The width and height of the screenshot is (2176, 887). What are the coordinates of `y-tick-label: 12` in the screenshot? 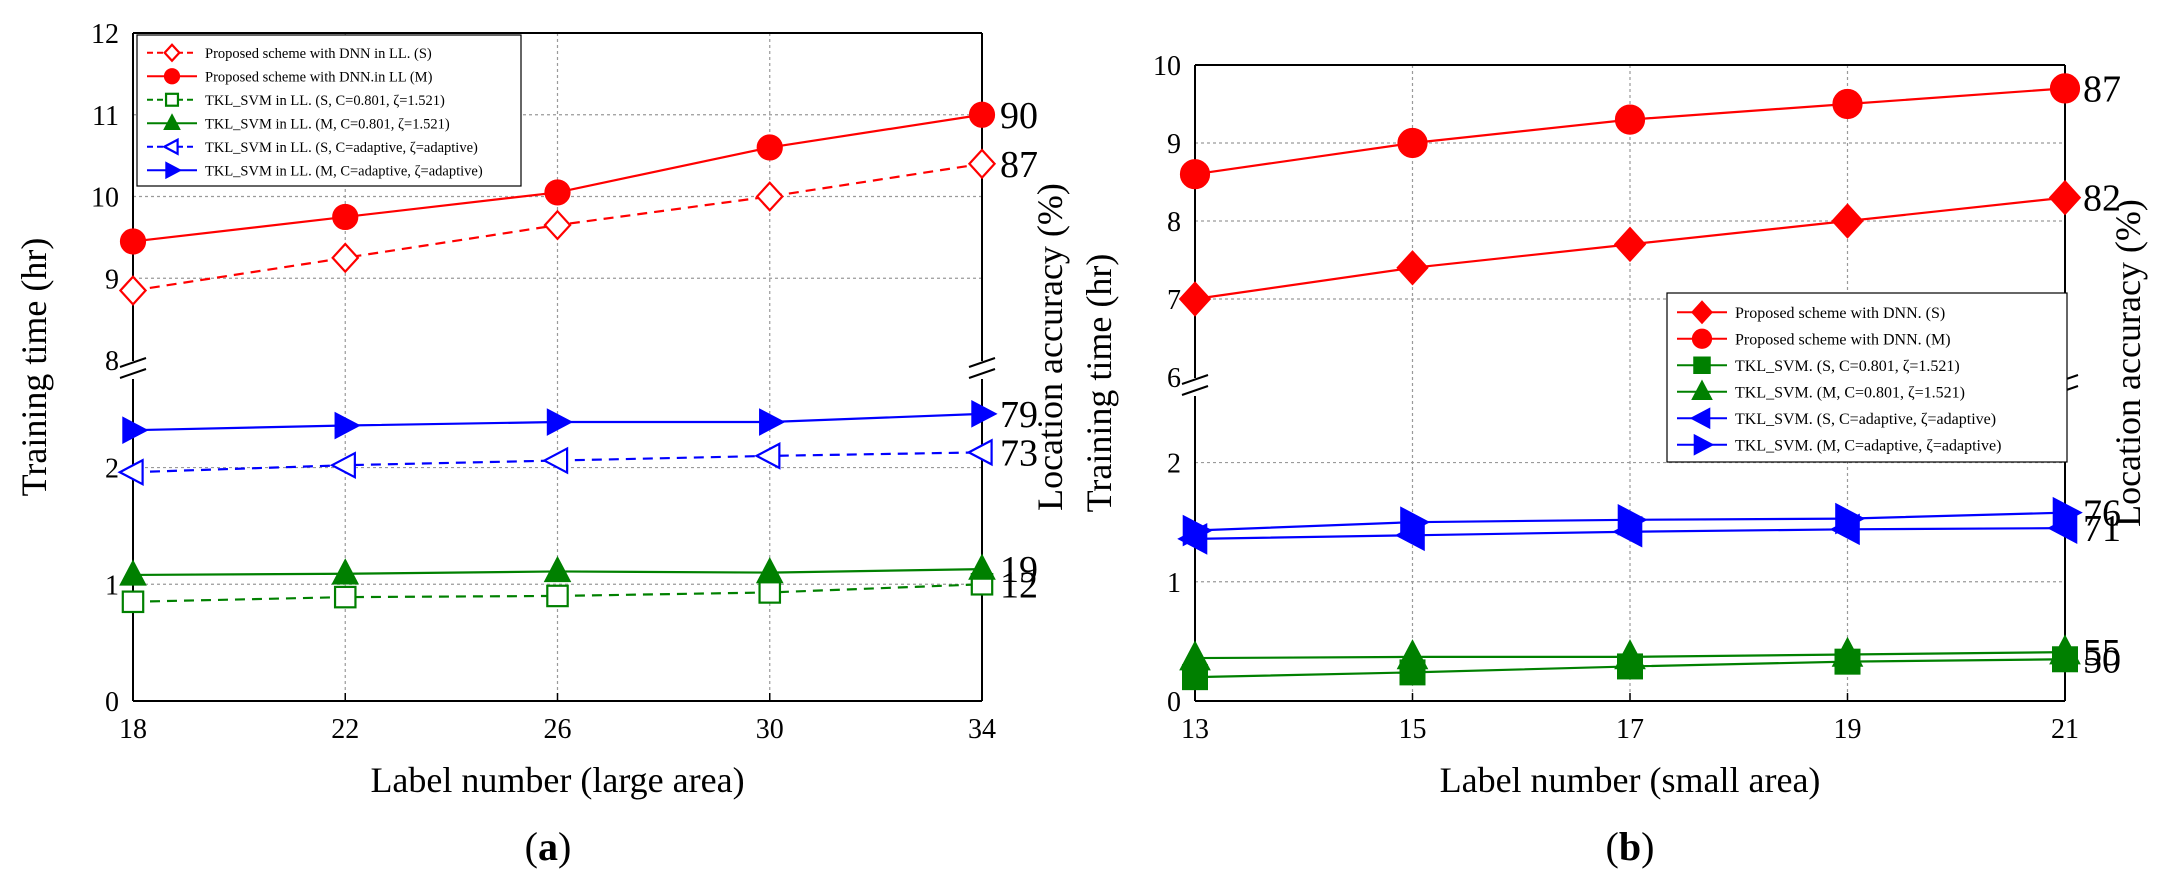 It's located at (105, 34).